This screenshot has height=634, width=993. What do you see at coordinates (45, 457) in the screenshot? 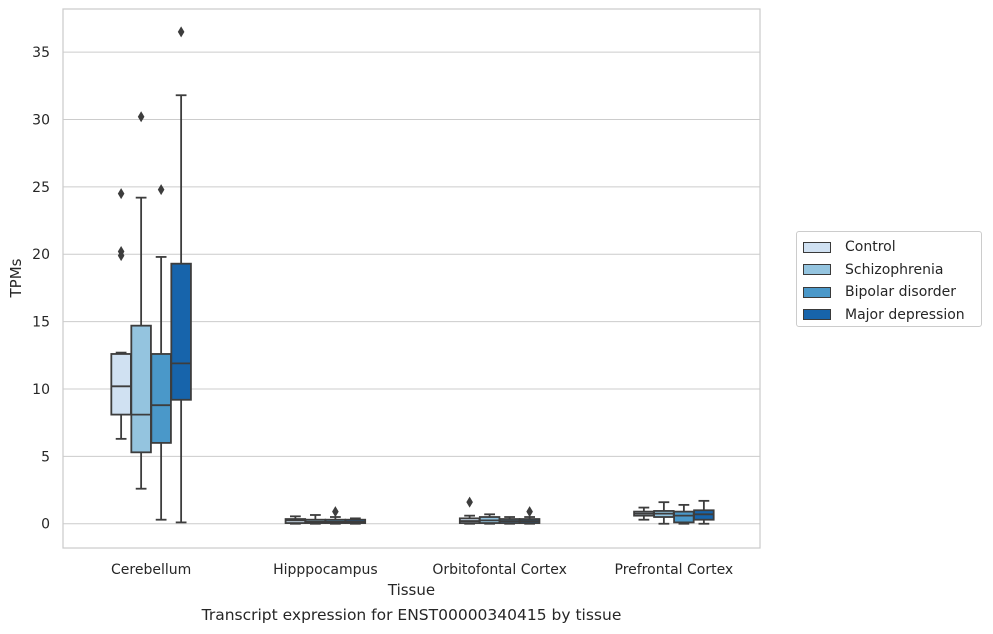
I see `y-tick-label: 5` at bounding box center [45, 457].